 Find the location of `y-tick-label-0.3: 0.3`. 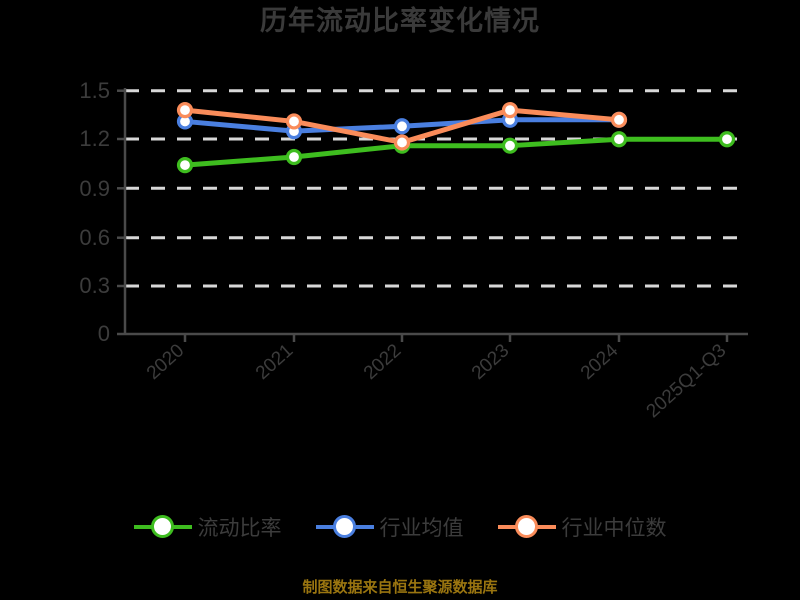

y-tick-label-0.3: 0.3 is located at coordinates (94, 285).